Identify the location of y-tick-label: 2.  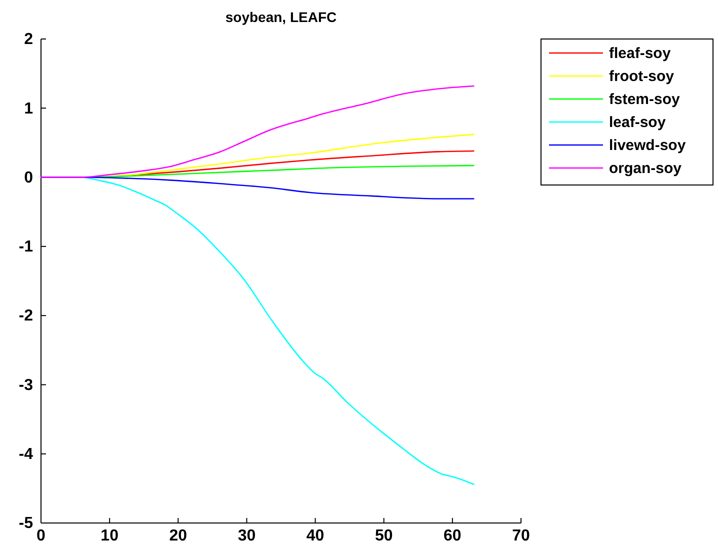
(29, 39).